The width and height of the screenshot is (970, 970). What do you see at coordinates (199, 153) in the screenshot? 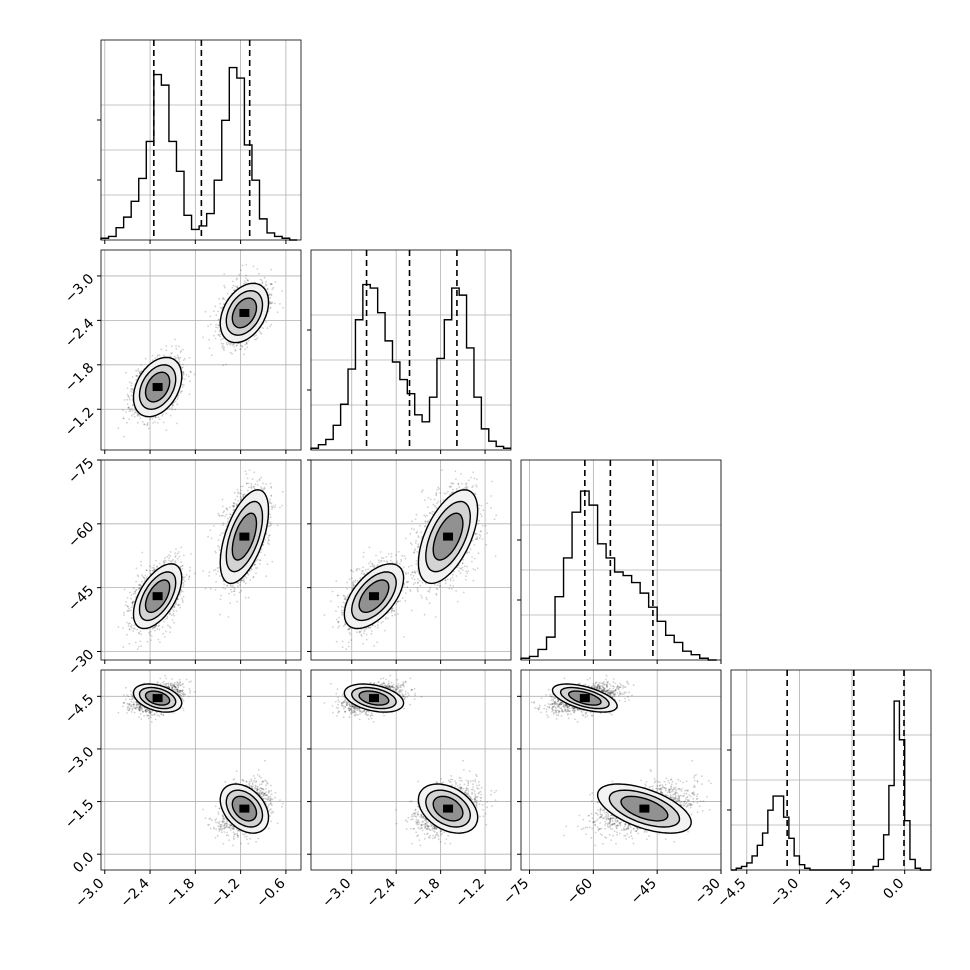
I see `histogram-step` at bounding box center [199, 153].